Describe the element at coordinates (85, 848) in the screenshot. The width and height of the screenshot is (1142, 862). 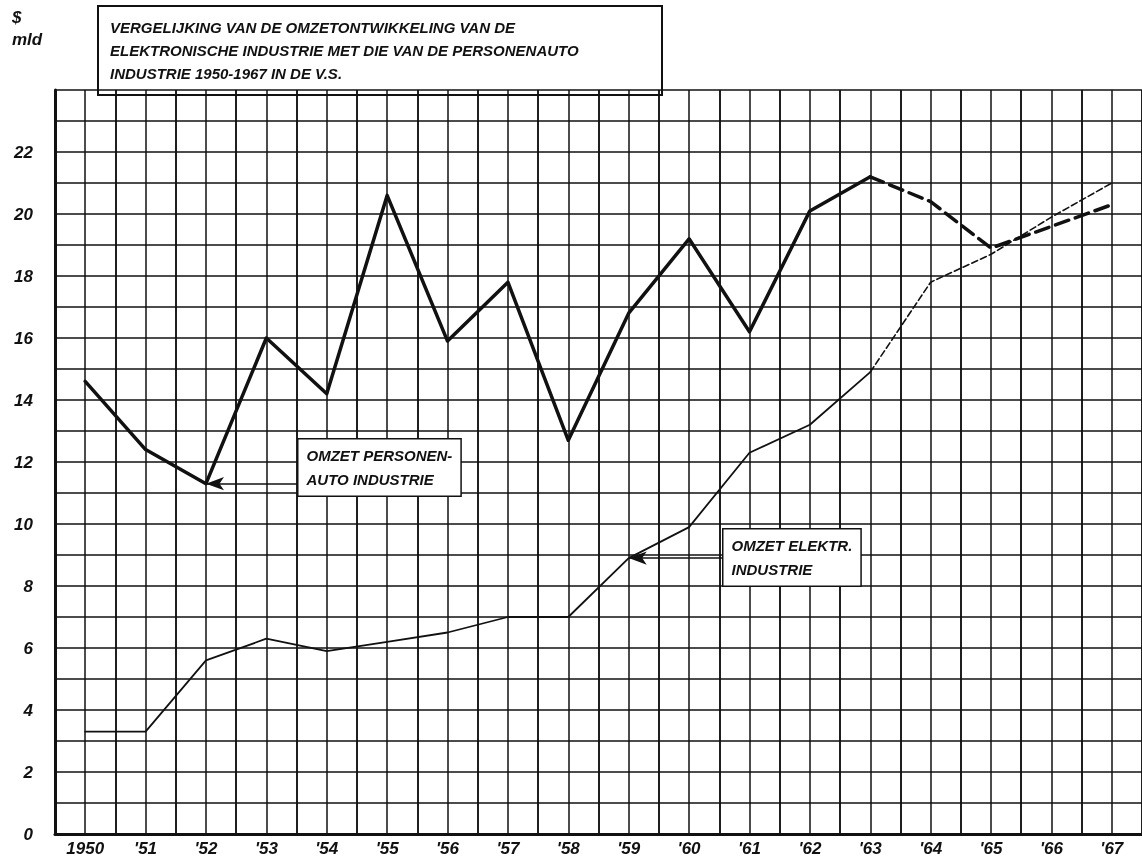
I see `x-tick-label: 1950` at that location.